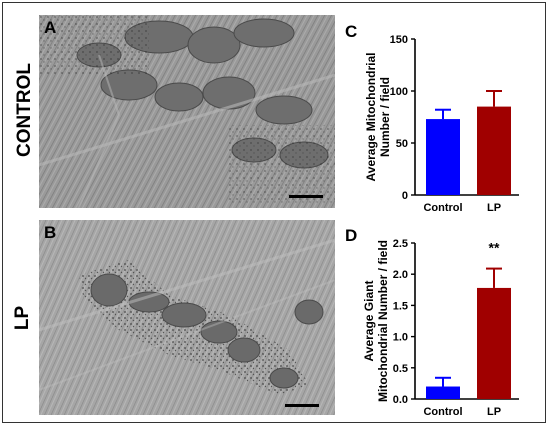 This screenshot has height=427, width=550. I want to click on significance-annotation: **, so click(494, 248).